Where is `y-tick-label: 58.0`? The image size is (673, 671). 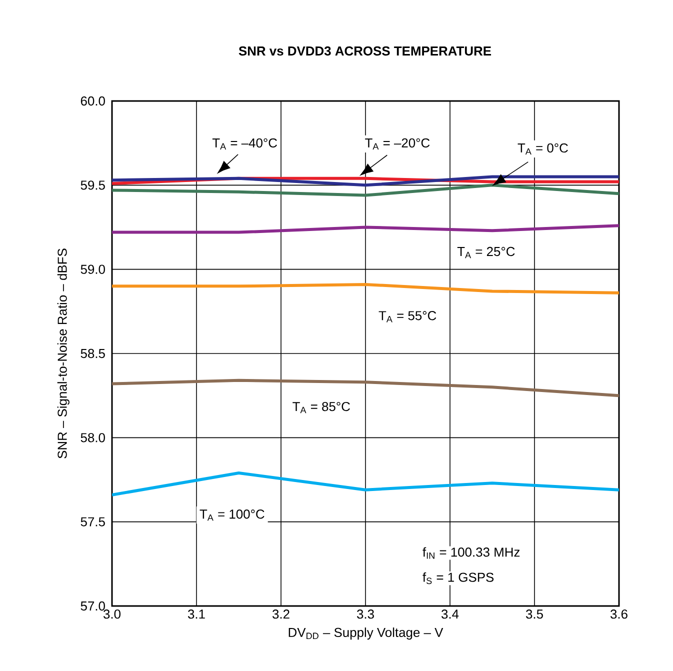 y-tick-label: 58.0 is located at coordinates (92, 437).